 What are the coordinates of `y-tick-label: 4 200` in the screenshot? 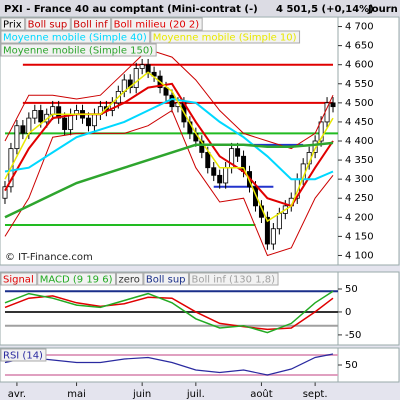 It's located at (359, 217).